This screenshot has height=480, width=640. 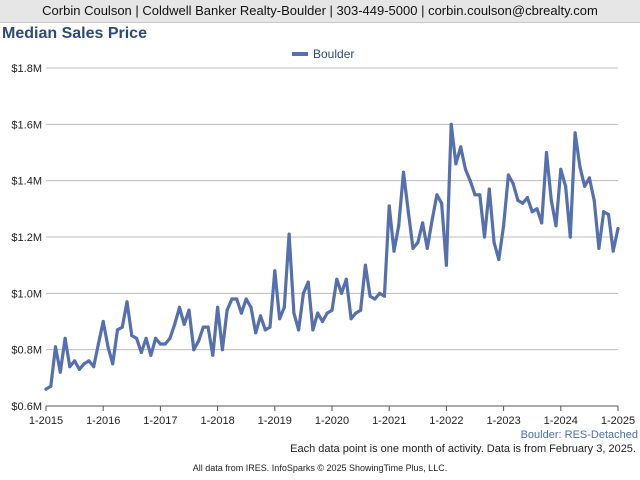 What do you see at coordinates (46, 421) in the screenshot?
I see `x-tick-label: 1-2015` at bounding box center [46, 421].